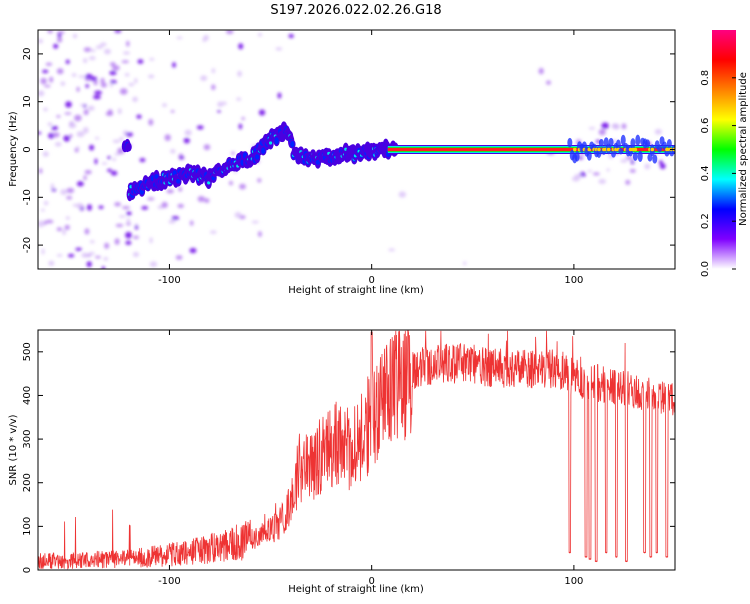  What do you see at coordinates (743, 149) in the screenshot?
I see `colorbar-label: Normalized spectral amplitude` at bounding box center [743, 149].